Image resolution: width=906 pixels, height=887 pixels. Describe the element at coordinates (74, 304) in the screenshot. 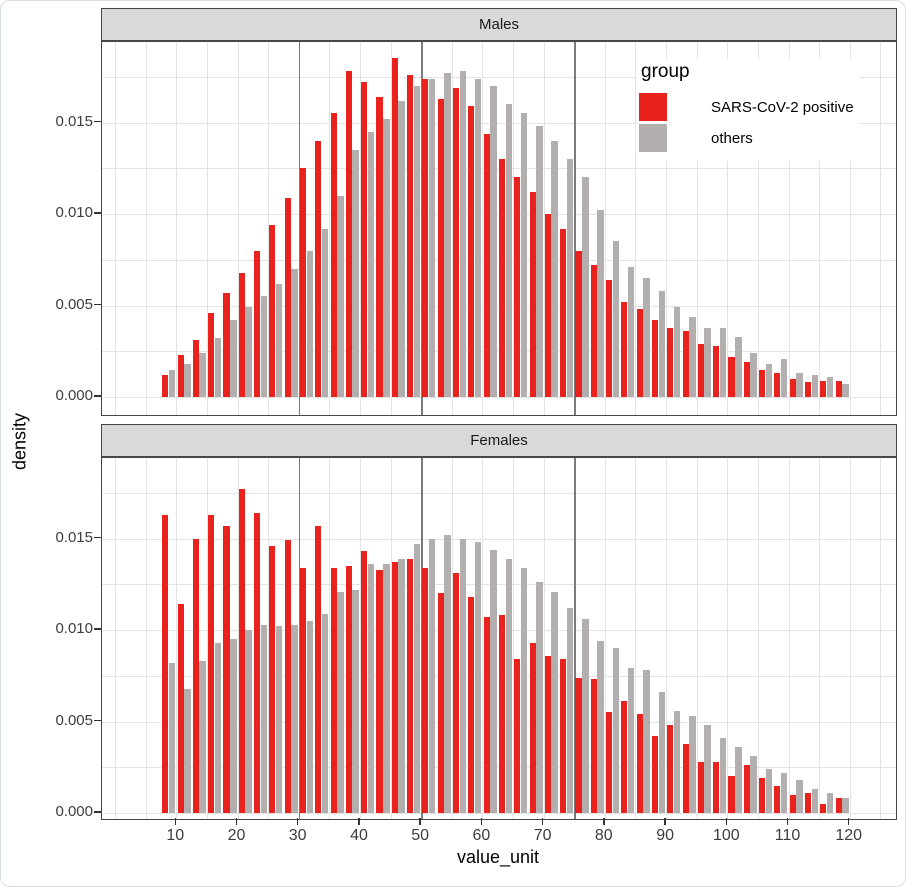

I see `y-tick-label: 0.005` at that location.